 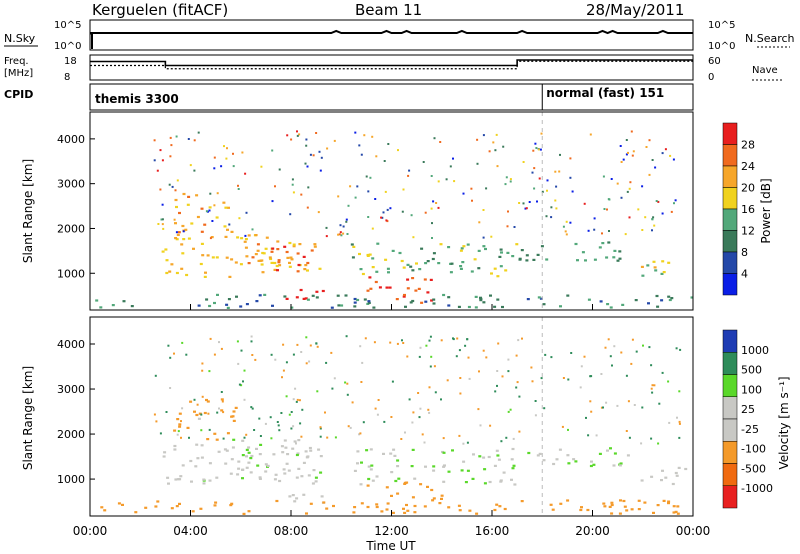 What do you see at coordinates (137, 99) in the screenshot?
I see `cpid-segment-label: themis 3300` at bounding box center [137, 99].